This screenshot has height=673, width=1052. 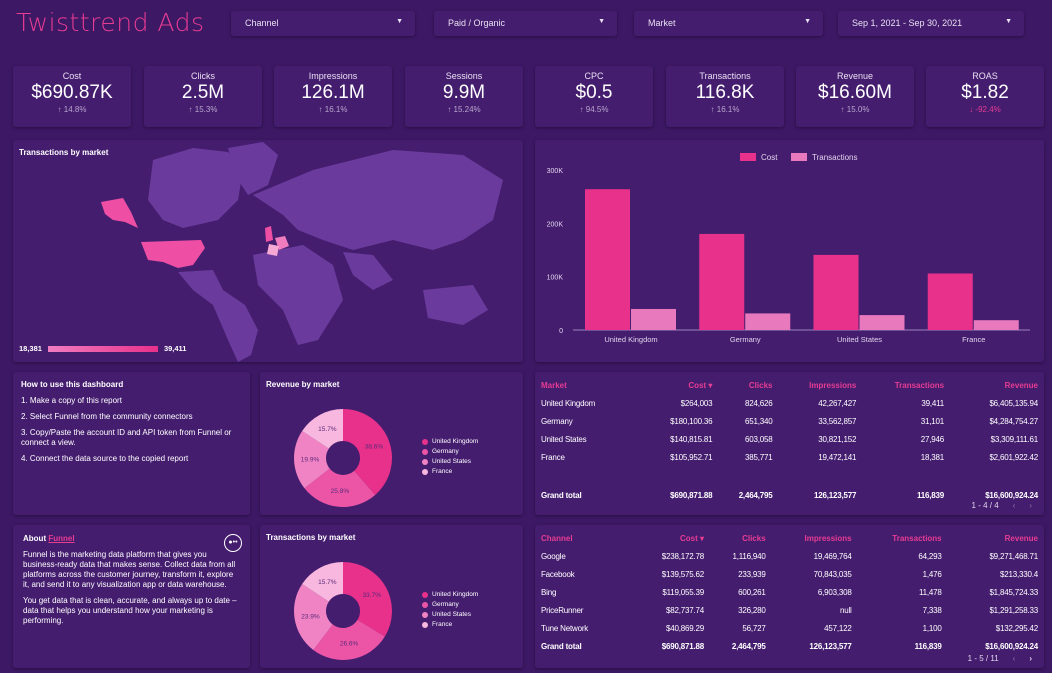 I want to click on transactions-legend: United Kingdom Germany United States France, so click(x=450, y=611).